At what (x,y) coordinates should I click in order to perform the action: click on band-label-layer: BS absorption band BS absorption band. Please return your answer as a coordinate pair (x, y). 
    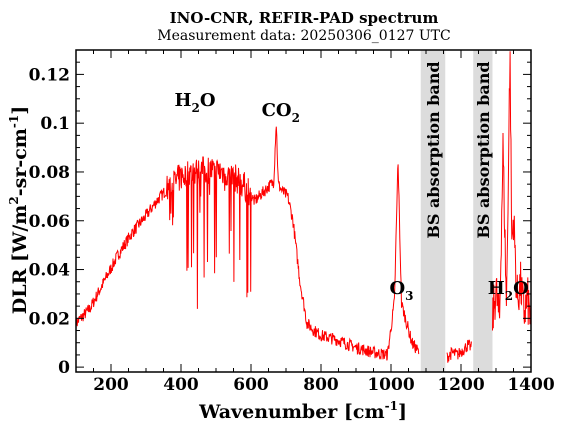
    Looking at the image, I should click on (458, 149).